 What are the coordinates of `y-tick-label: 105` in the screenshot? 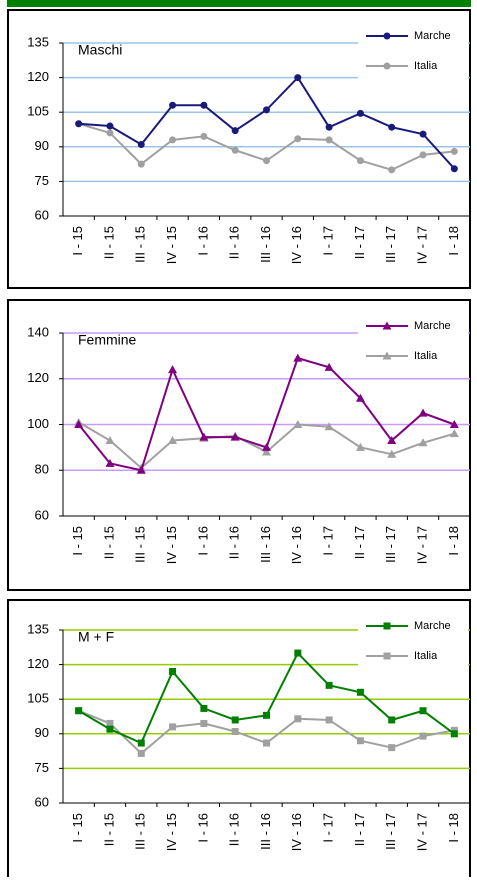 It's located at (38, 111).